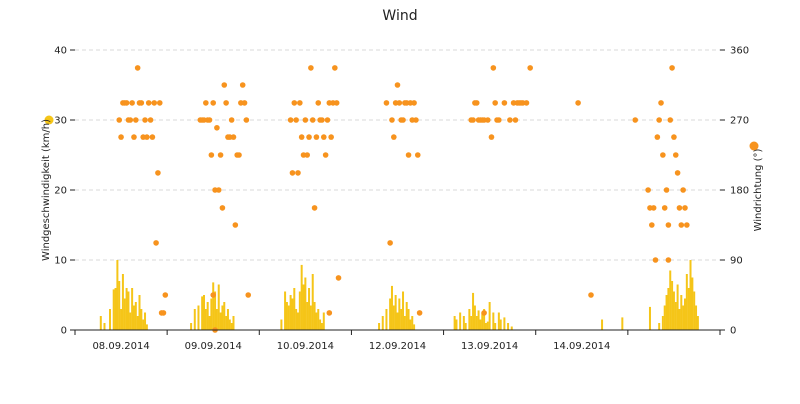 This screenshot has height=404, width=800. What do you see at coordinates (739, 191) in the screenshot?
I see `y-right-tick-label: 180` at bounding box center [739, 191].